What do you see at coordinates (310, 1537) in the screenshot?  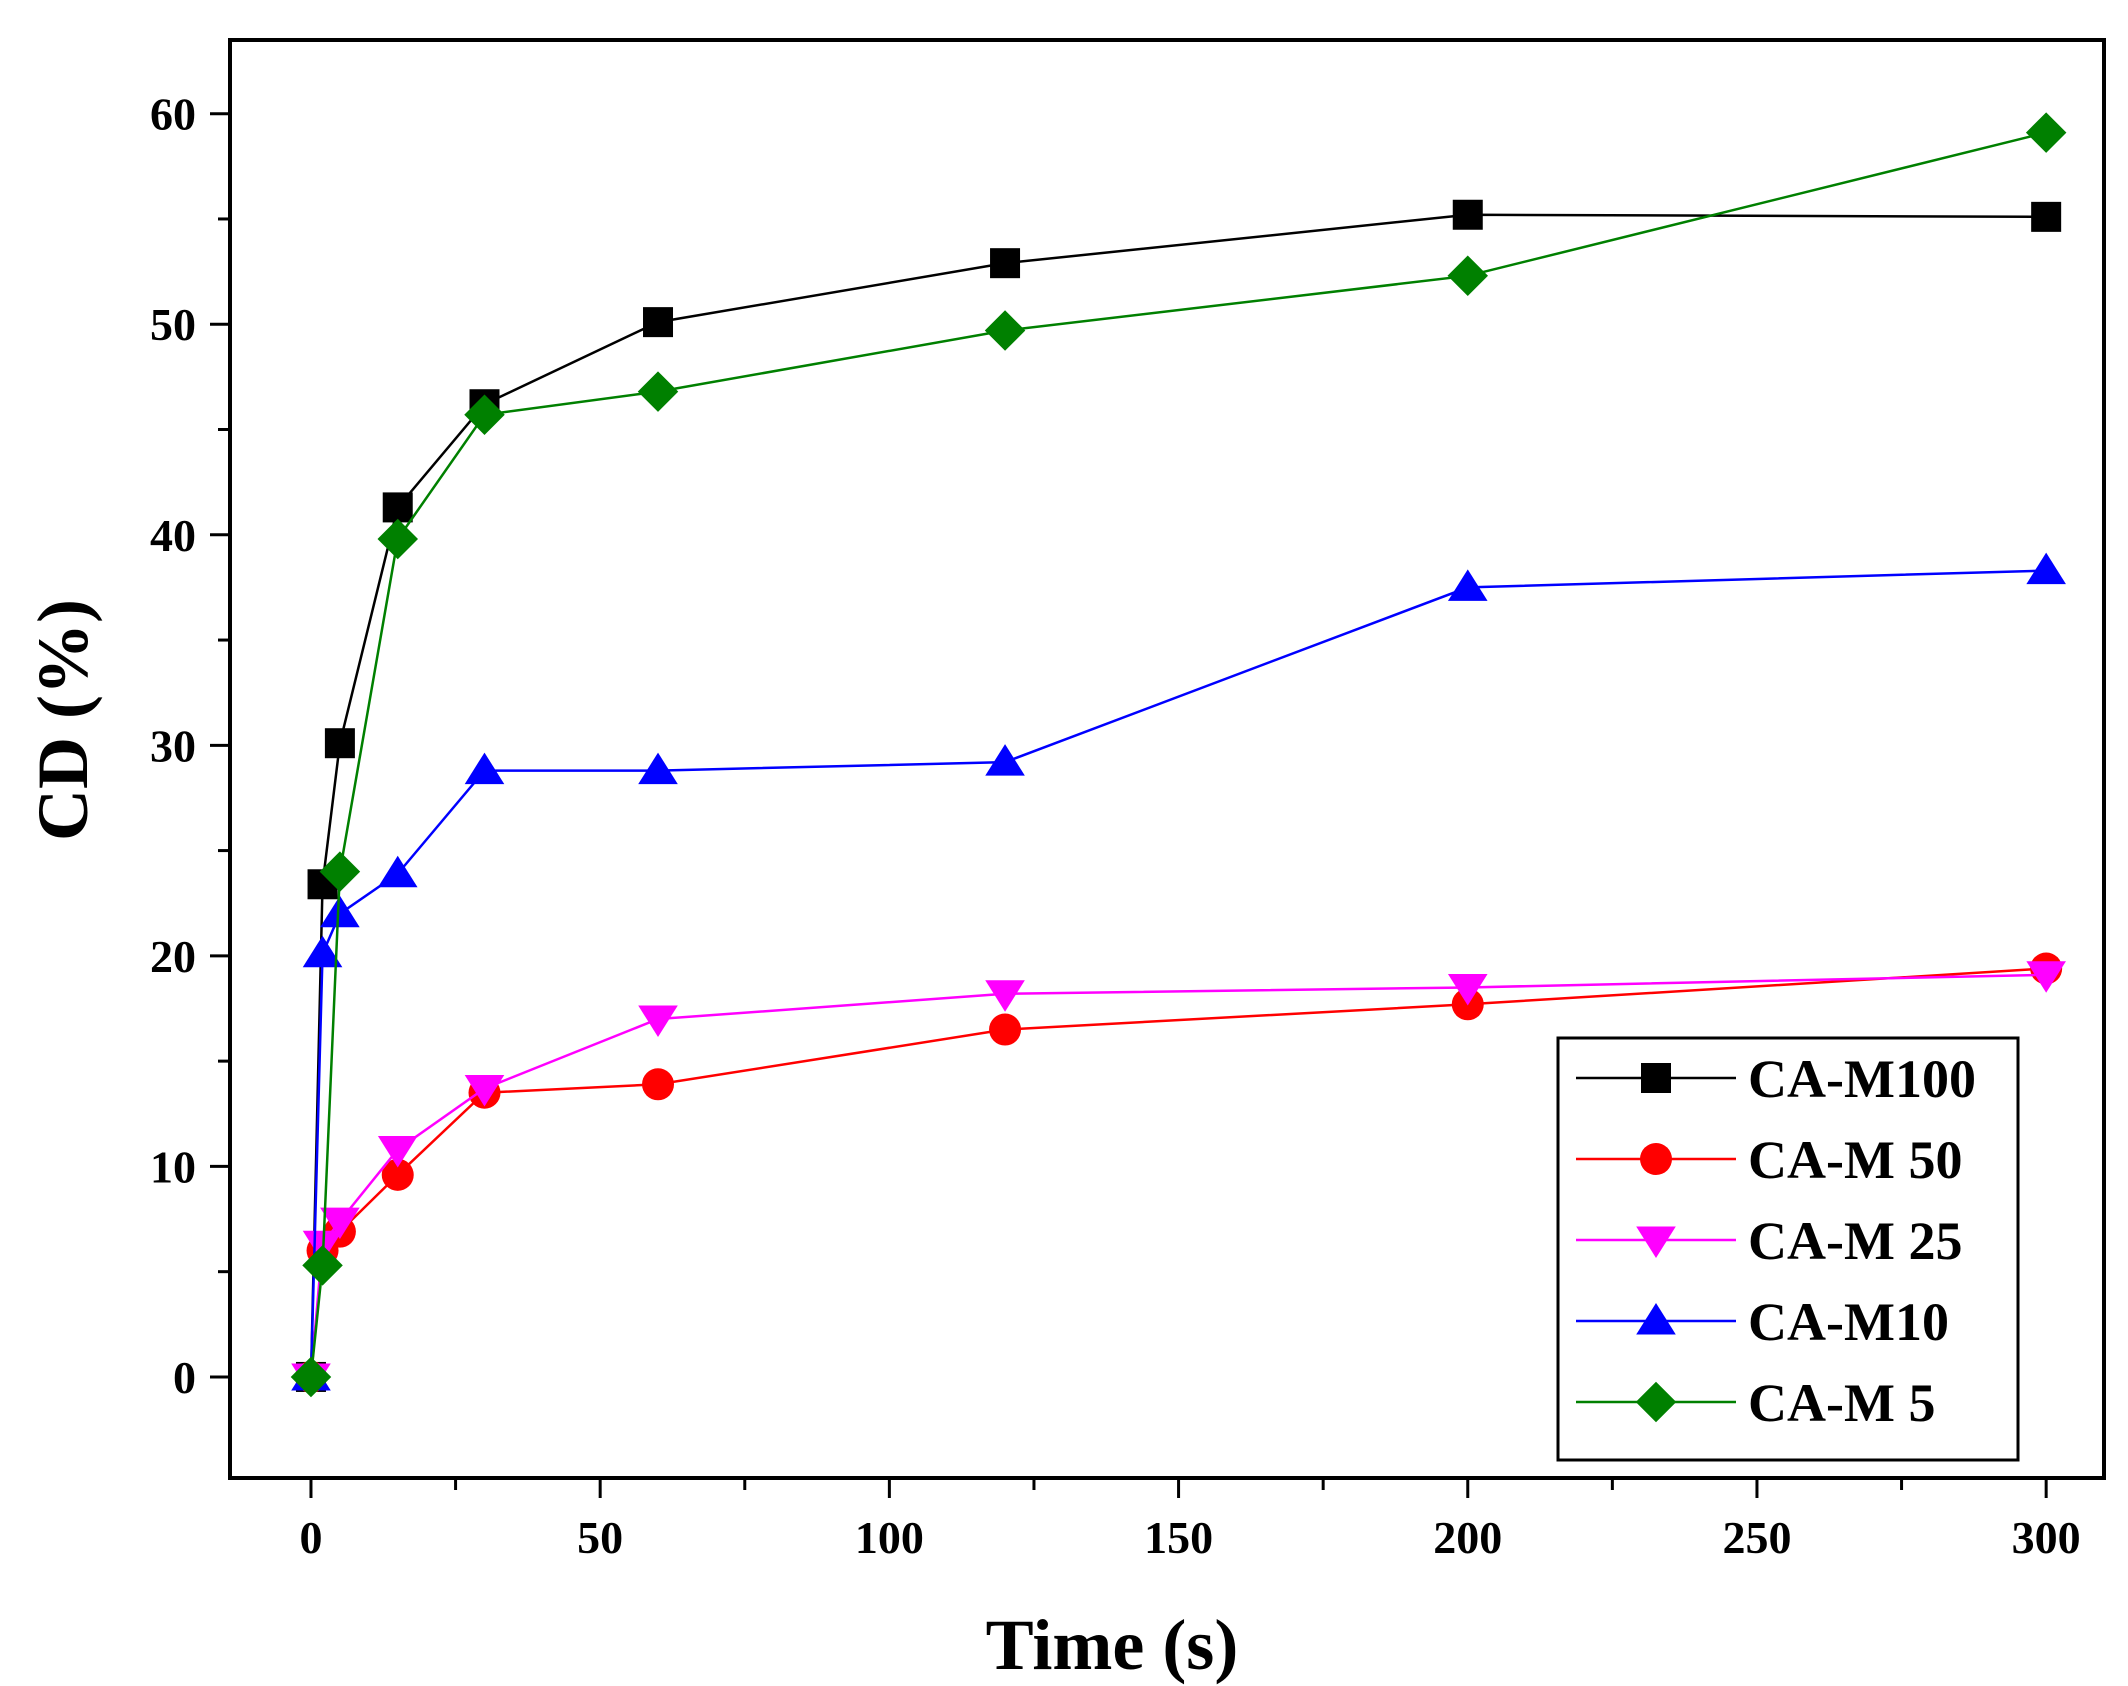 I see `x-tick-label: 0` at bounding box center [310, 1537].